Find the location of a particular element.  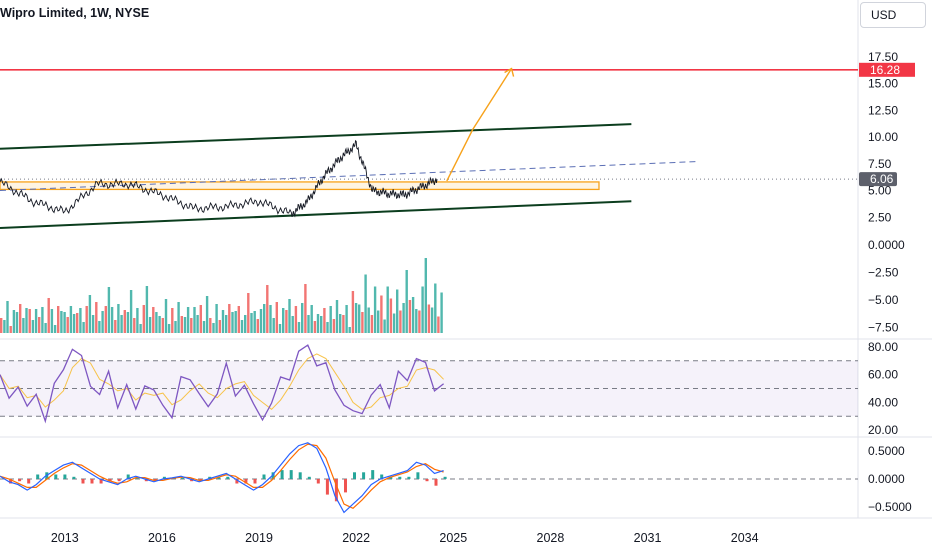

last-price-label: 6.06 is located at coordinates (882, 179).